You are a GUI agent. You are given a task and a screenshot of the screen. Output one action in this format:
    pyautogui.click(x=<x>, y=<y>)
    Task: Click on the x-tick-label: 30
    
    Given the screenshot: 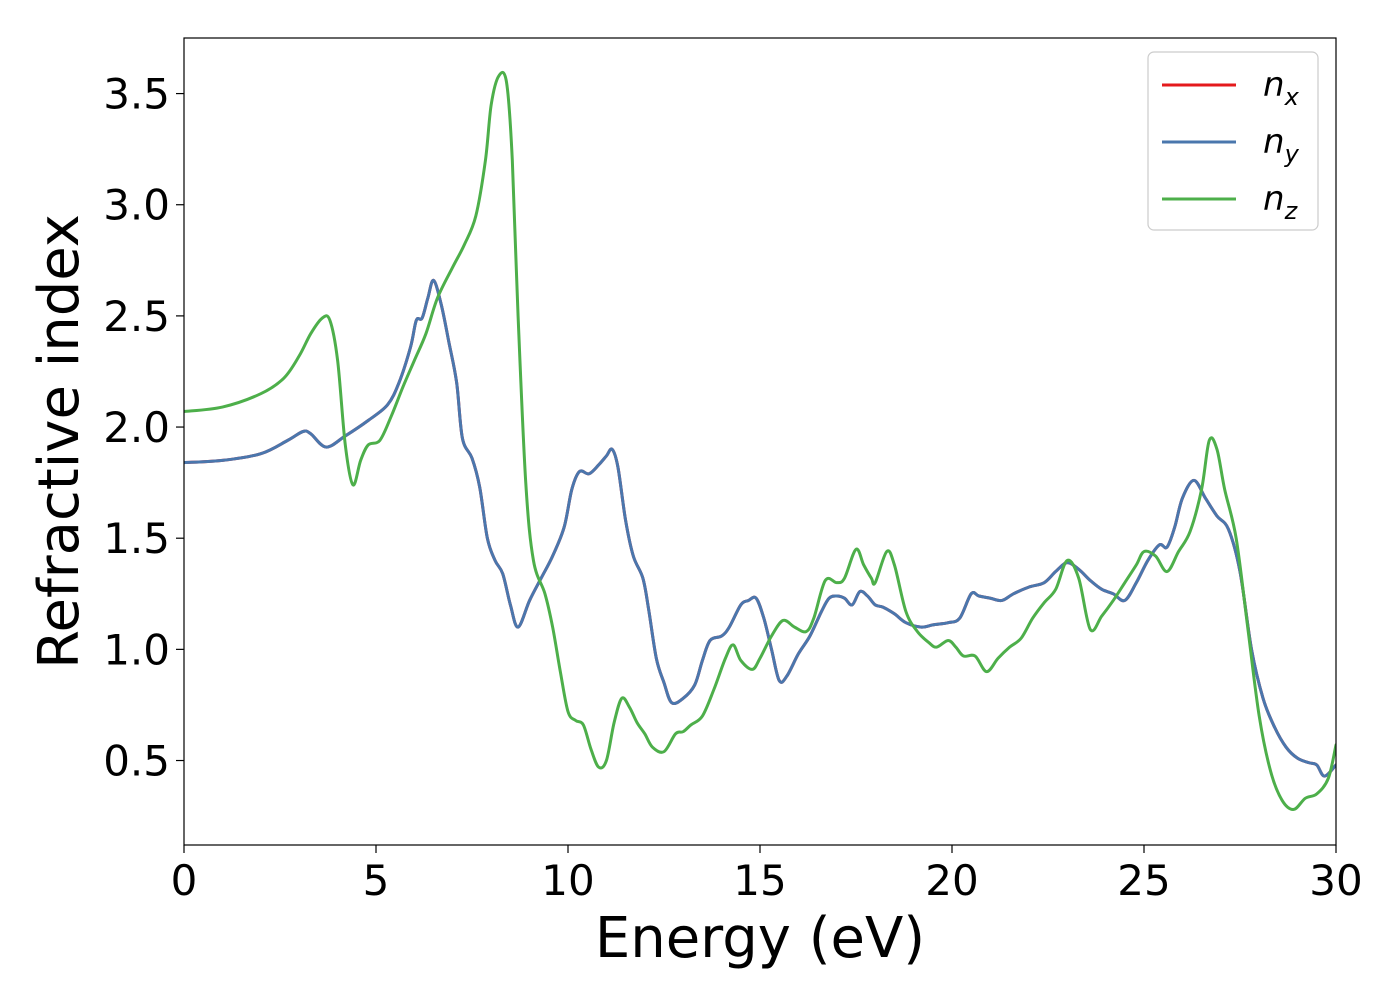 What is the action you would take?
    pyautogui.click(x=1335, y=880)
    